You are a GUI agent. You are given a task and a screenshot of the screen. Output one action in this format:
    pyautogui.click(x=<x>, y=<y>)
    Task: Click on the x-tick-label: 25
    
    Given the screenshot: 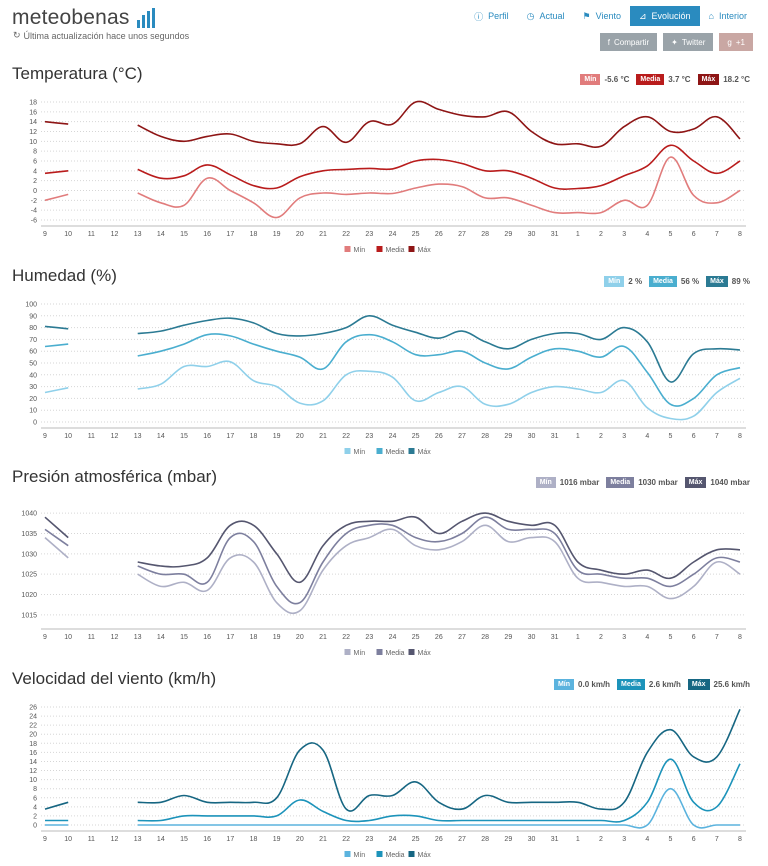 What is the action you would take?
    pyautogui.click(x=416, y=234)
    